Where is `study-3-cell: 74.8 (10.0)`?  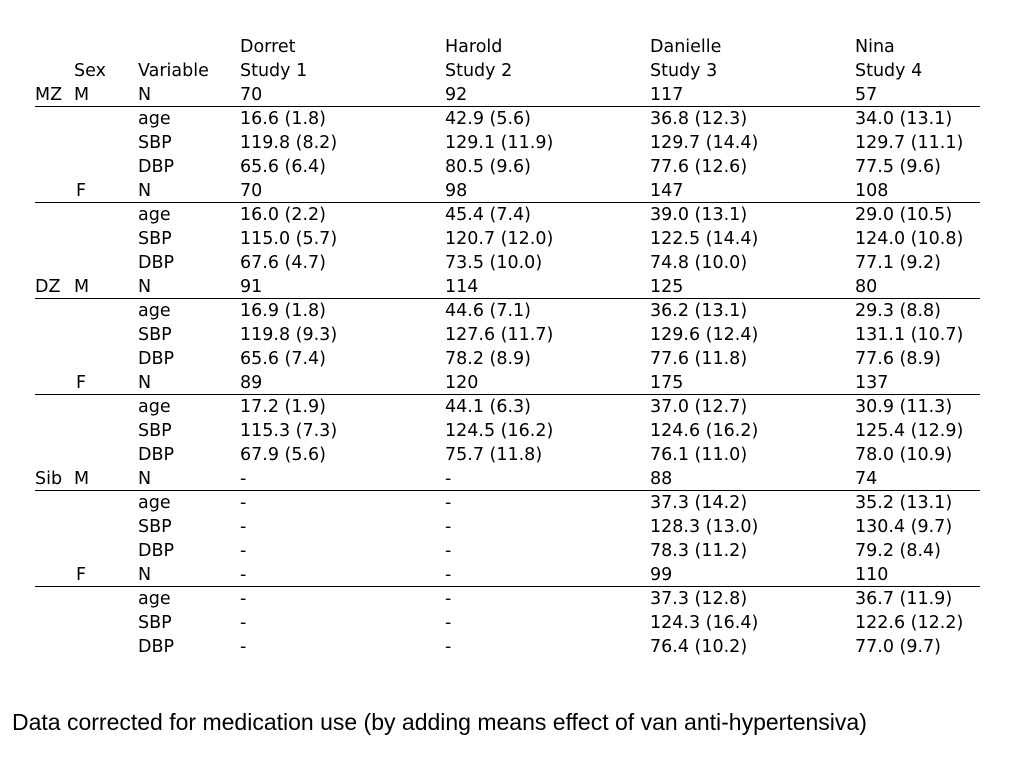
study-3-cell: 74.8 (10.0) is located at coordinates (699, 263).